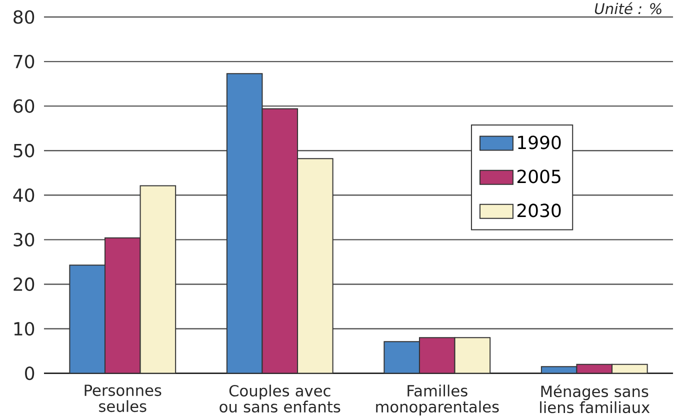 The width and height of the screenshot is (680, 419). Describe the element at coordinates (538, 177) in the screenshot. I see `legend-label: 2005` at that location.